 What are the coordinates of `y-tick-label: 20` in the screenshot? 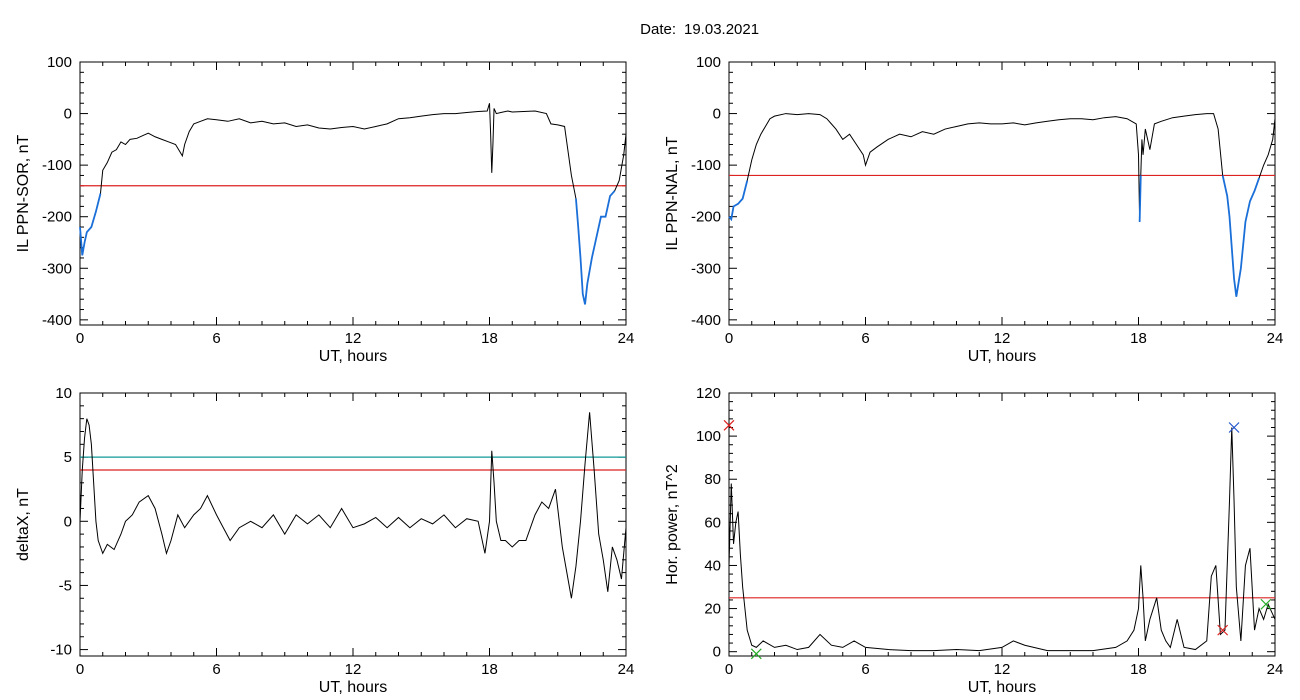 It's located at (712, 609).